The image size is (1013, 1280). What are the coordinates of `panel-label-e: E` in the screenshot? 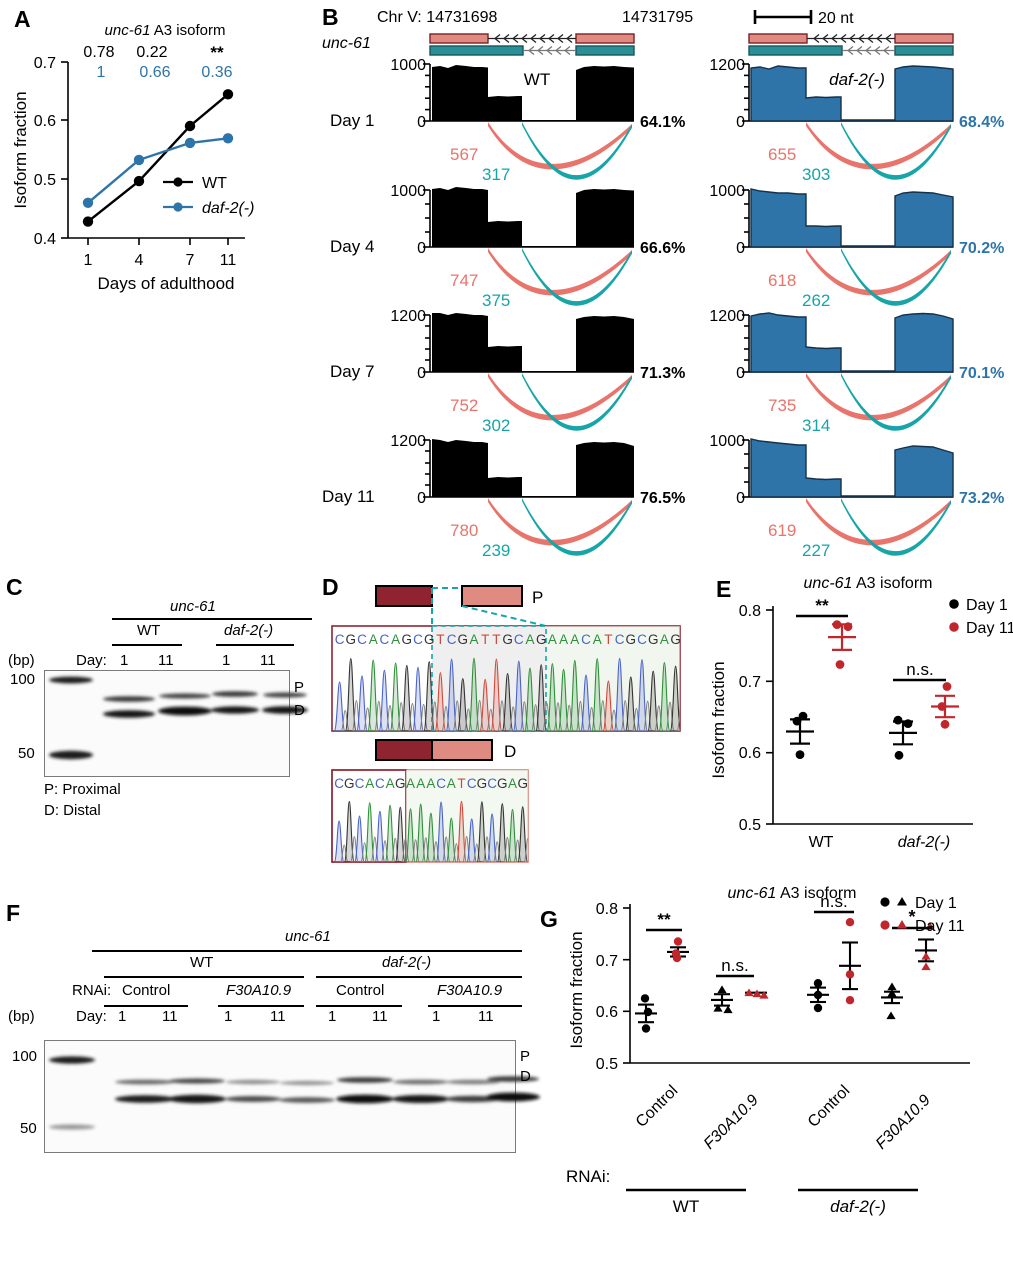 It's located at (724, 589).